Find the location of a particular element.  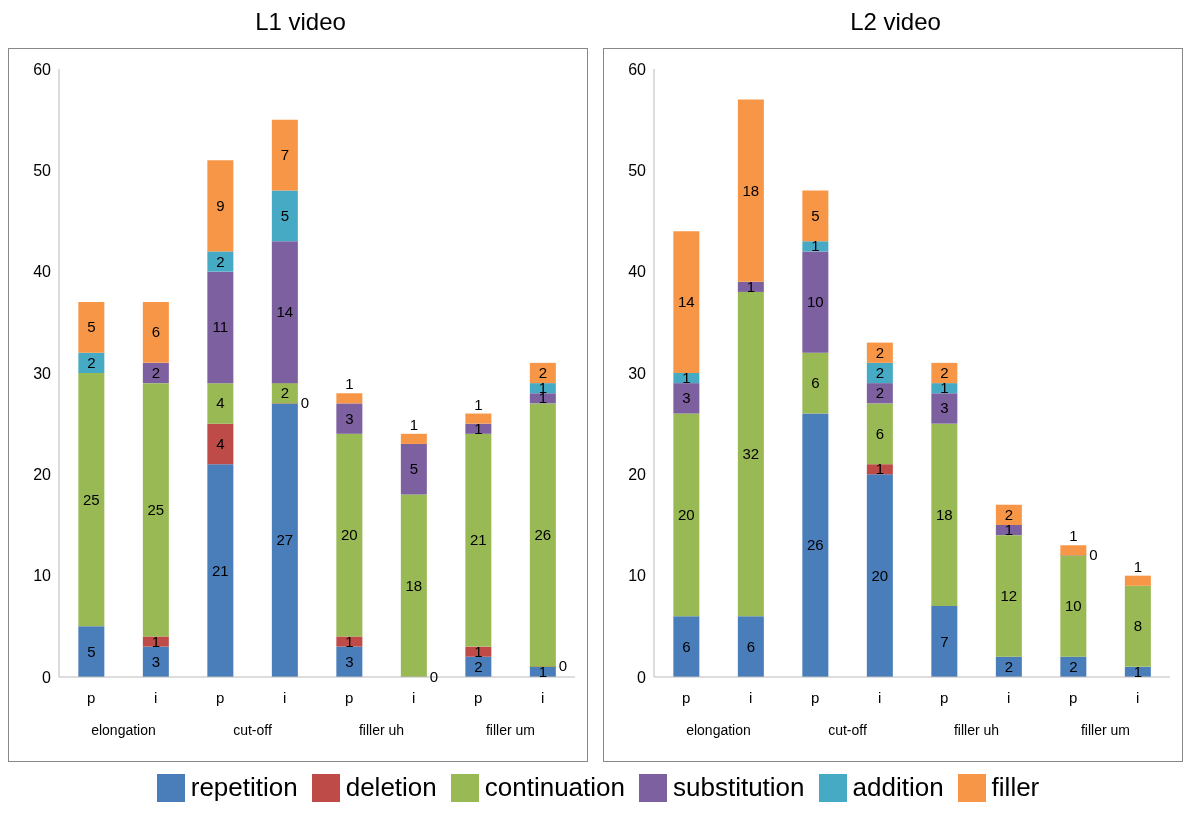

data-label: 11 is located at coordinates (220, 327).